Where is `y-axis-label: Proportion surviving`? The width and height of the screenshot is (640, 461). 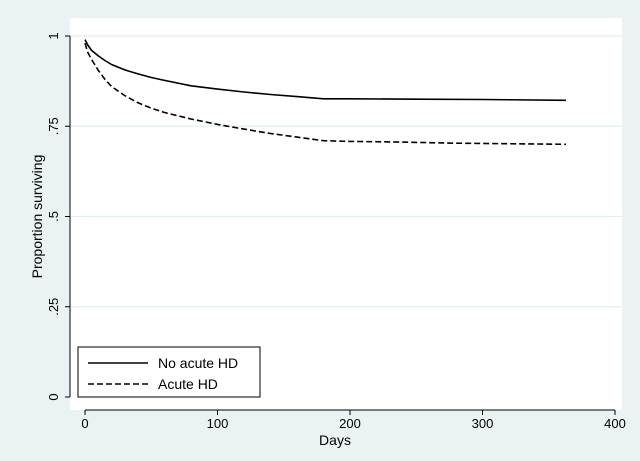 y-axis-label: Proportion surviving is located at coordinates (37, 217).